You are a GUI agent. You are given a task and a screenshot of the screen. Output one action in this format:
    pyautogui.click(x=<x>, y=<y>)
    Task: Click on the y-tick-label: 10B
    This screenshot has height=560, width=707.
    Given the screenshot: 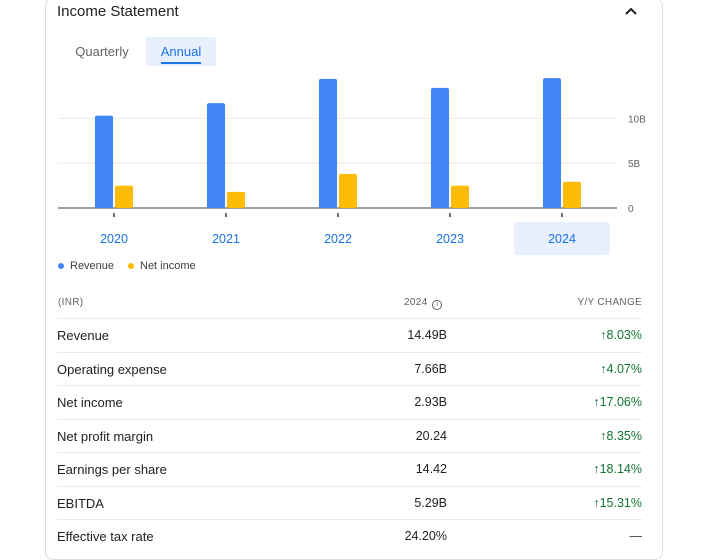 What is the action you would take?
    pyautogui.click(x=637, y=119)
    